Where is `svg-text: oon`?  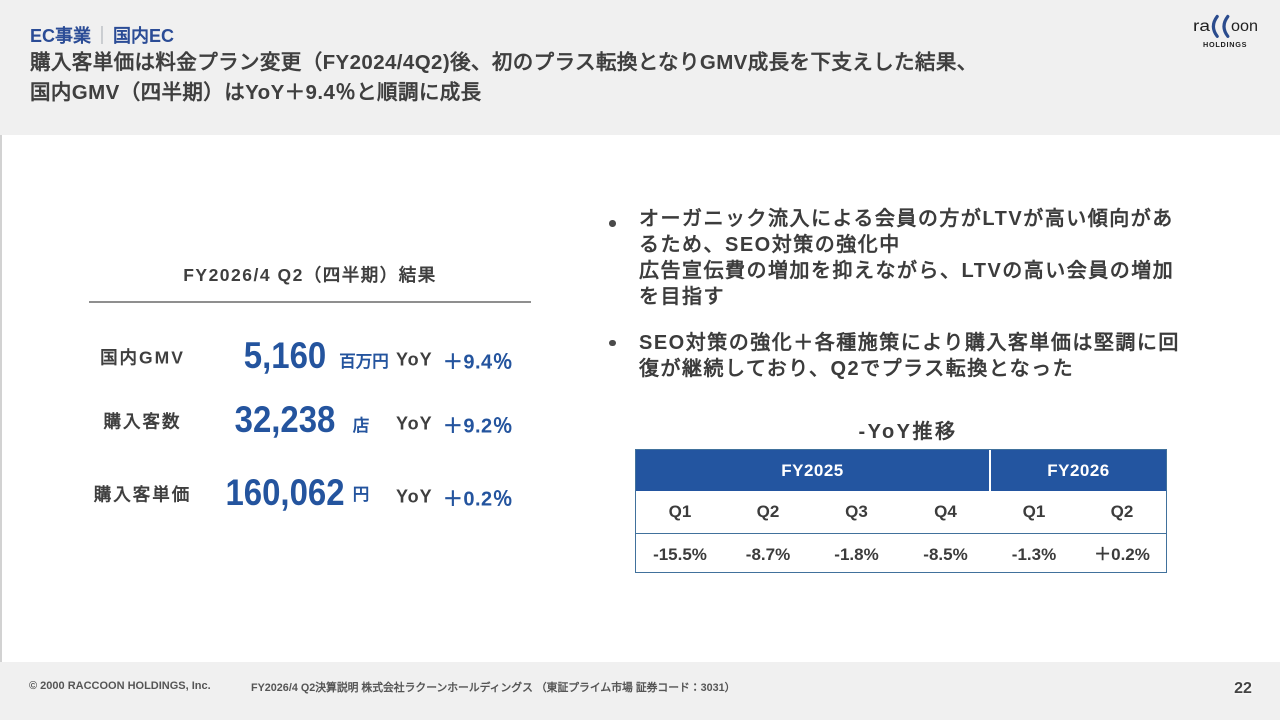 svg-text: oon is located at coordinates (1244, 26).